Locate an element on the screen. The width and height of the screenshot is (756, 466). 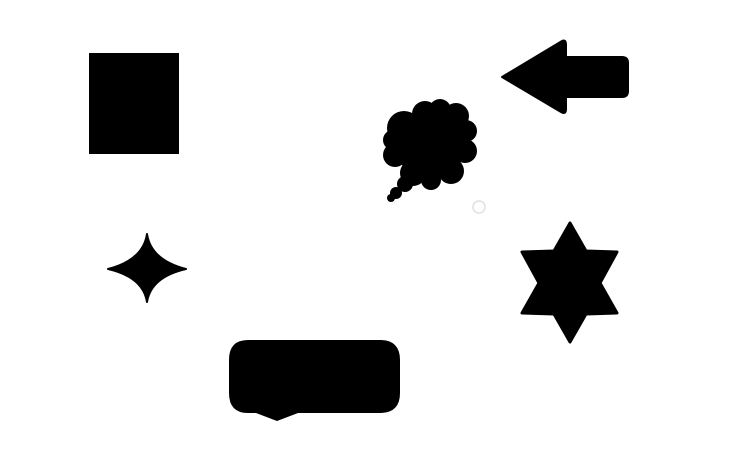
four-point-star-shape is located at coordinates (147, 268).